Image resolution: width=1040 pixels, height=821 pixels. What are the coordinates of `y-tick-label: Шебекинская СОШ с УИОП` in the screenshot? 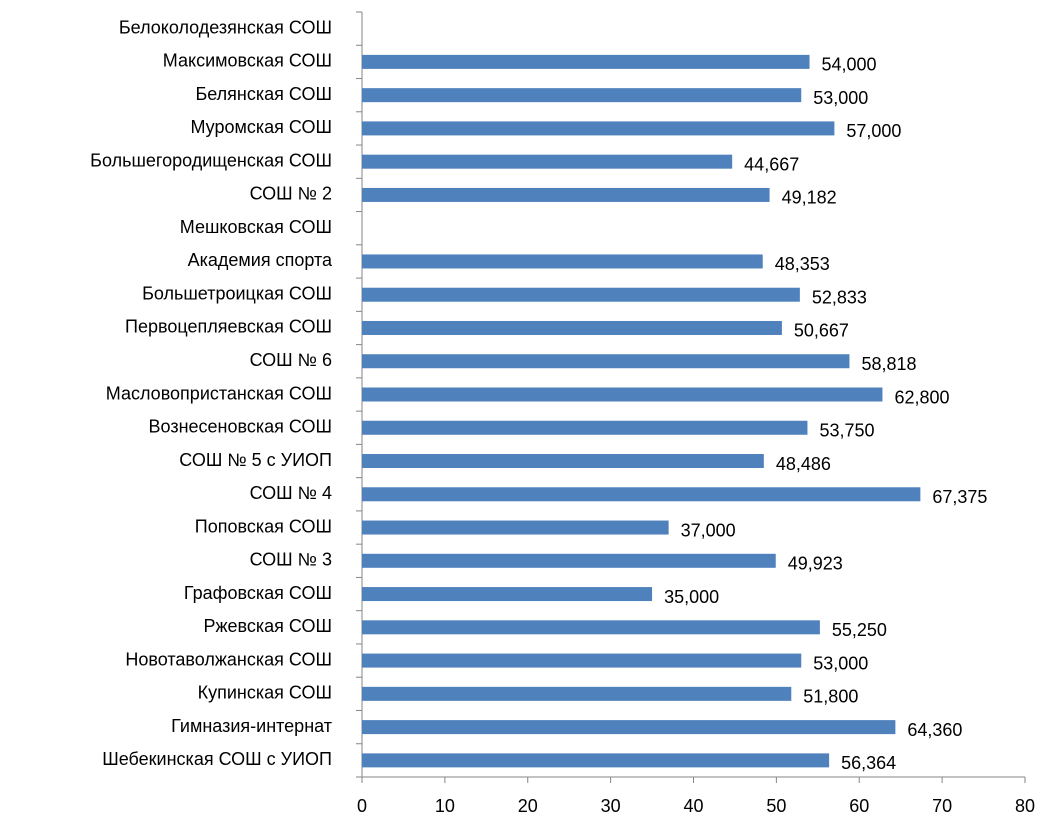 It's located at (217, 759).